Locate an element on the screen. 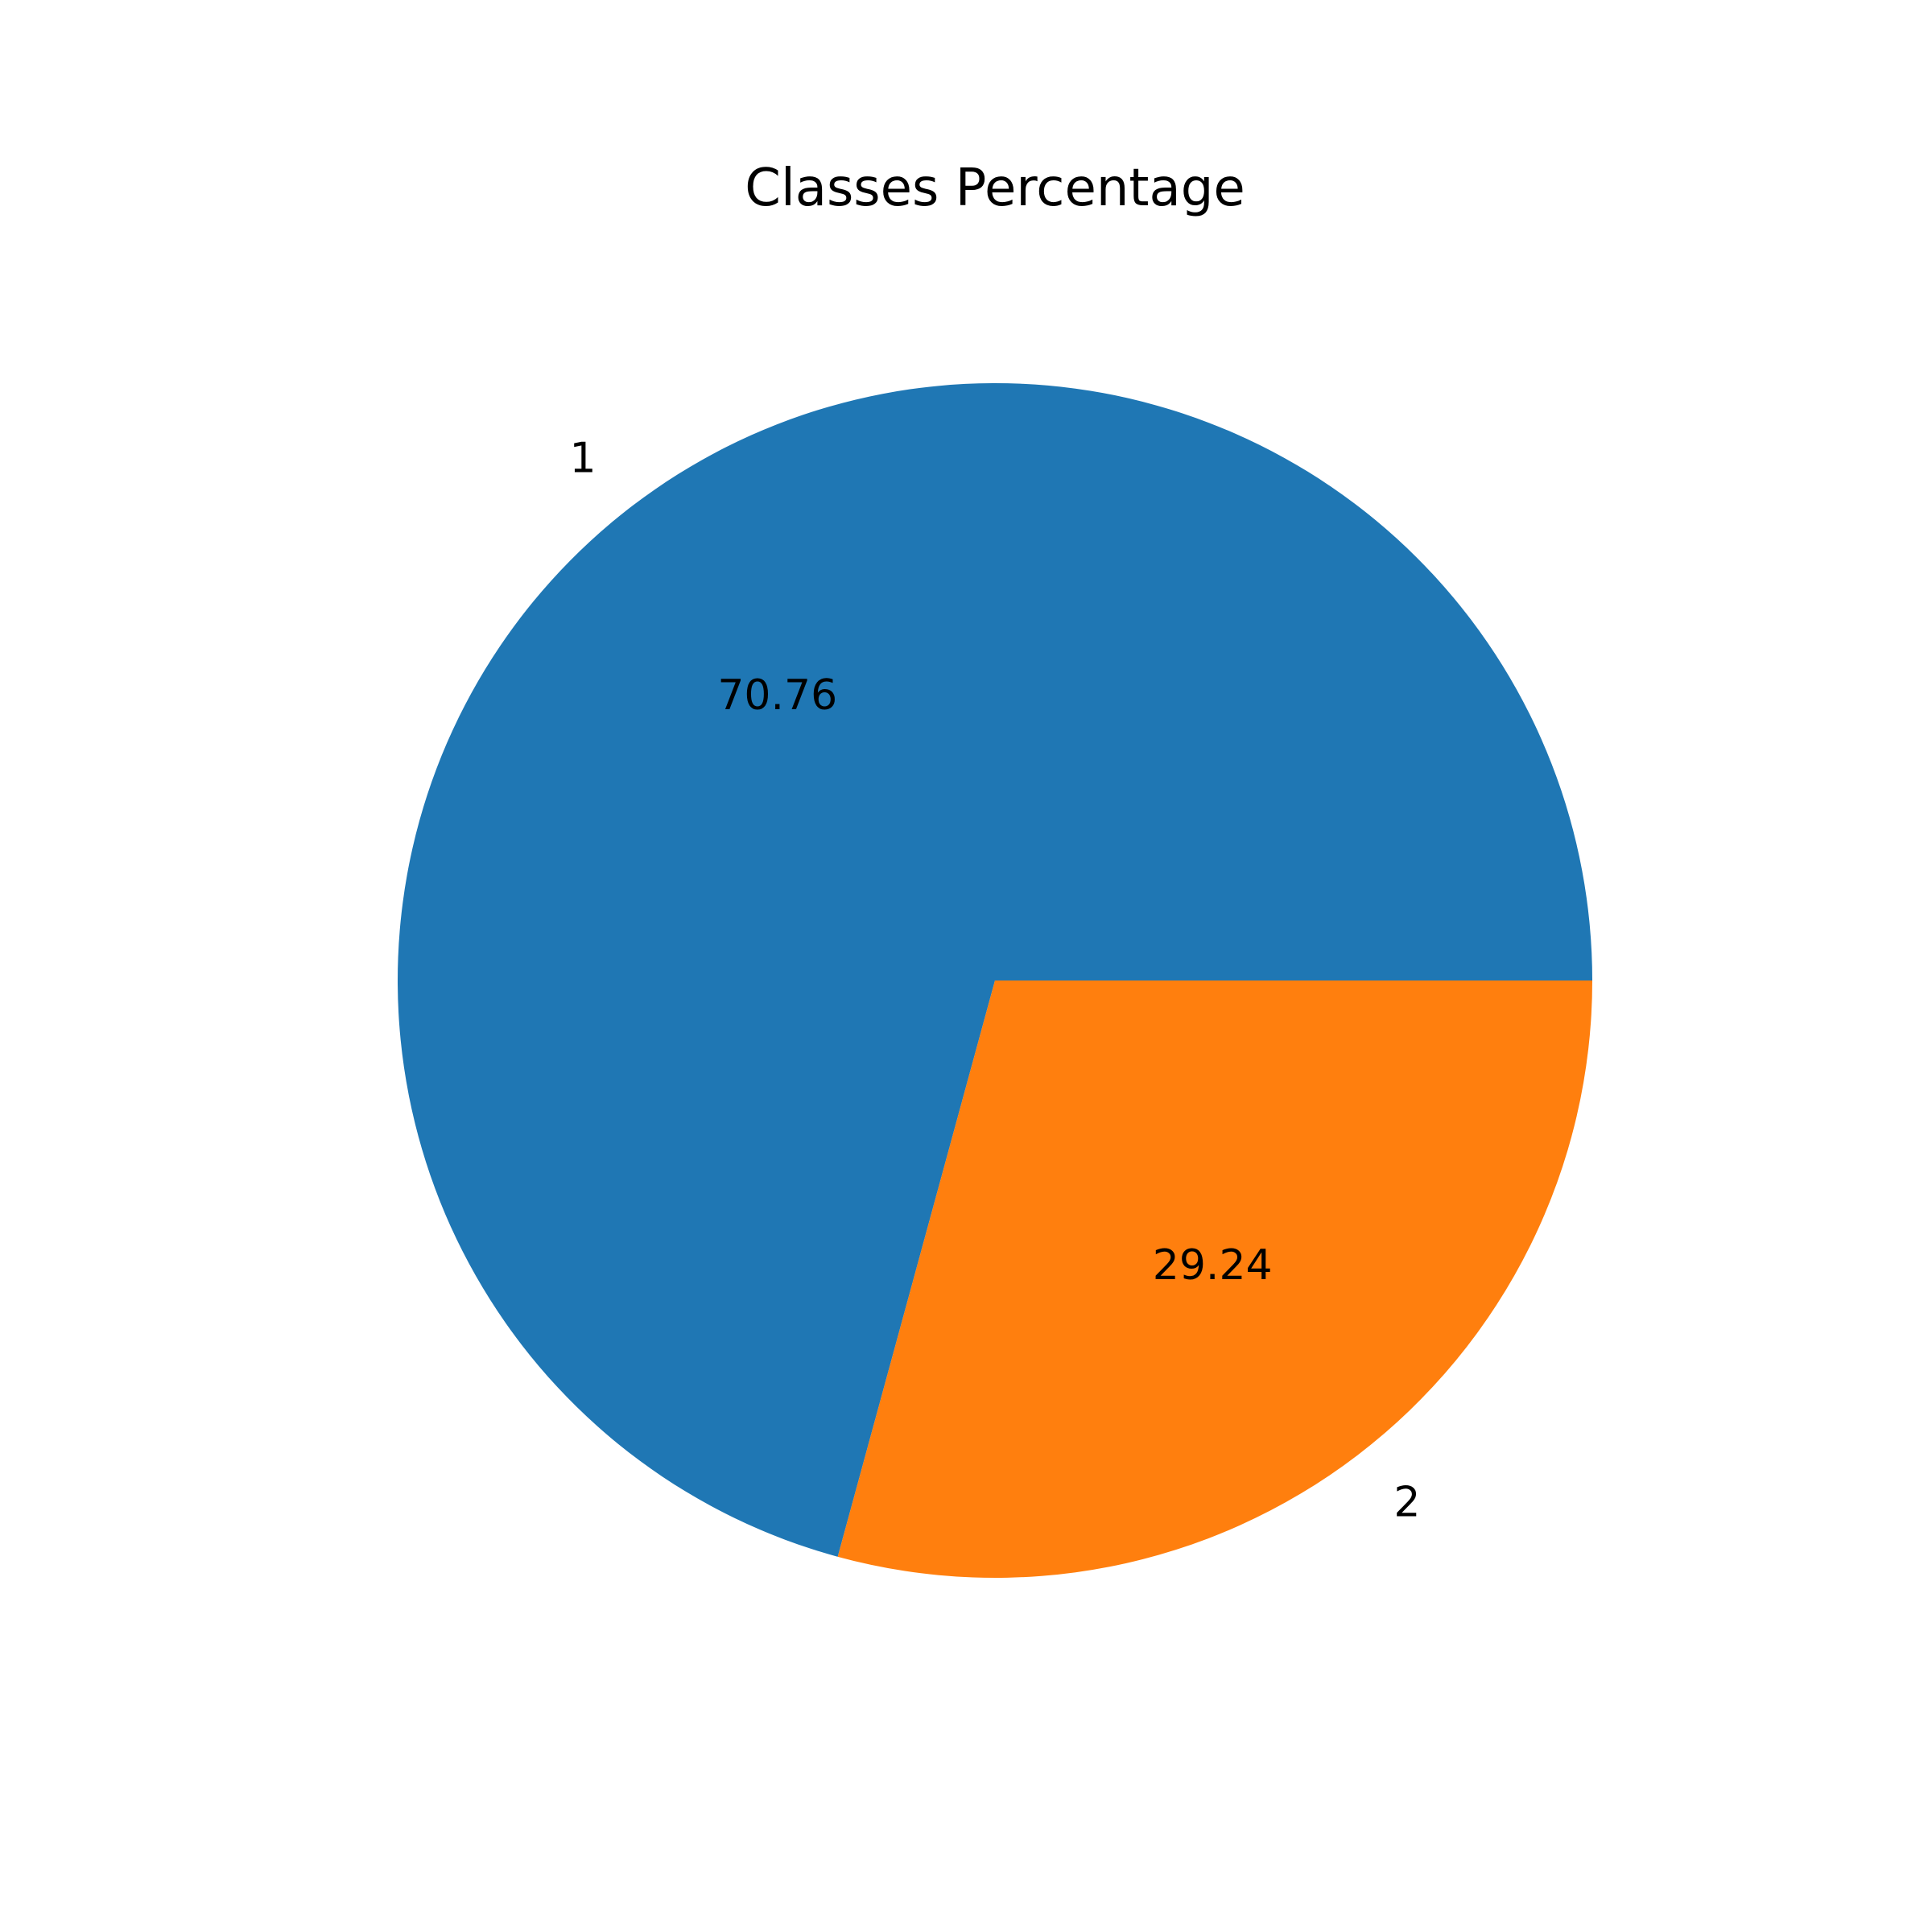 This screenshot has height=1932, width=1932. chart-title: Classes Percentage is located at coordinates (995, 188).